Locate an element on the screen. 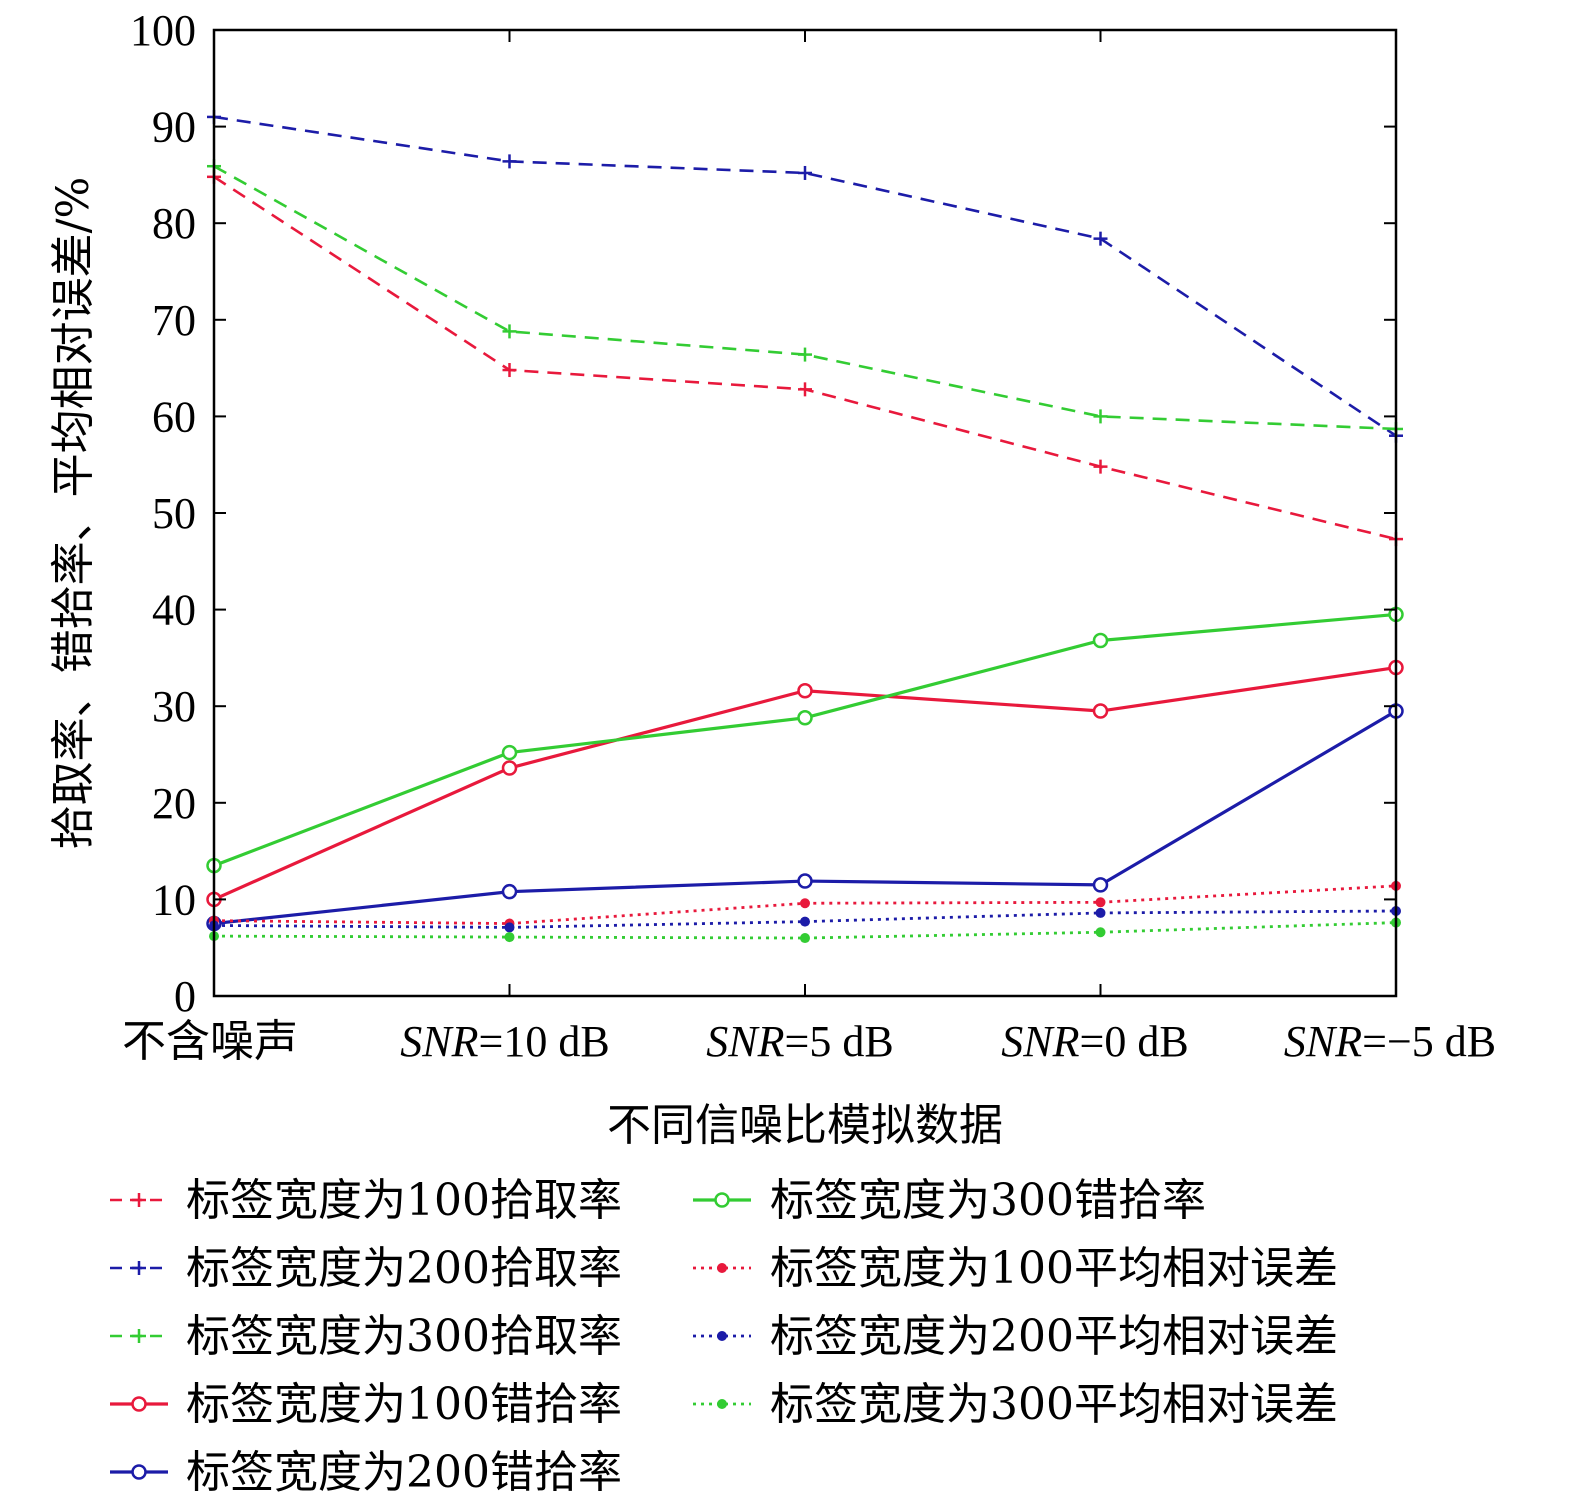 The width and height of the screenshot is (1575, 1512). legend-item: 标签宽度为100拾取率 is located at coordinates (366, 1200).